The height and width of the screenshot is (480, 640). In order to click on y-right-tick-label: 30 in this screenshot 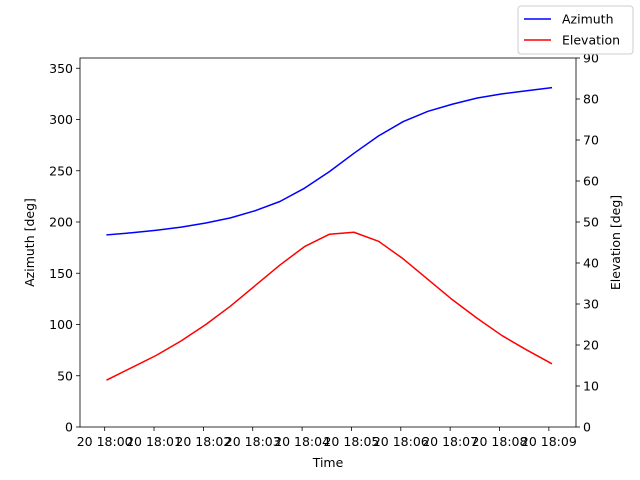, I will do `click(591, 304)`.